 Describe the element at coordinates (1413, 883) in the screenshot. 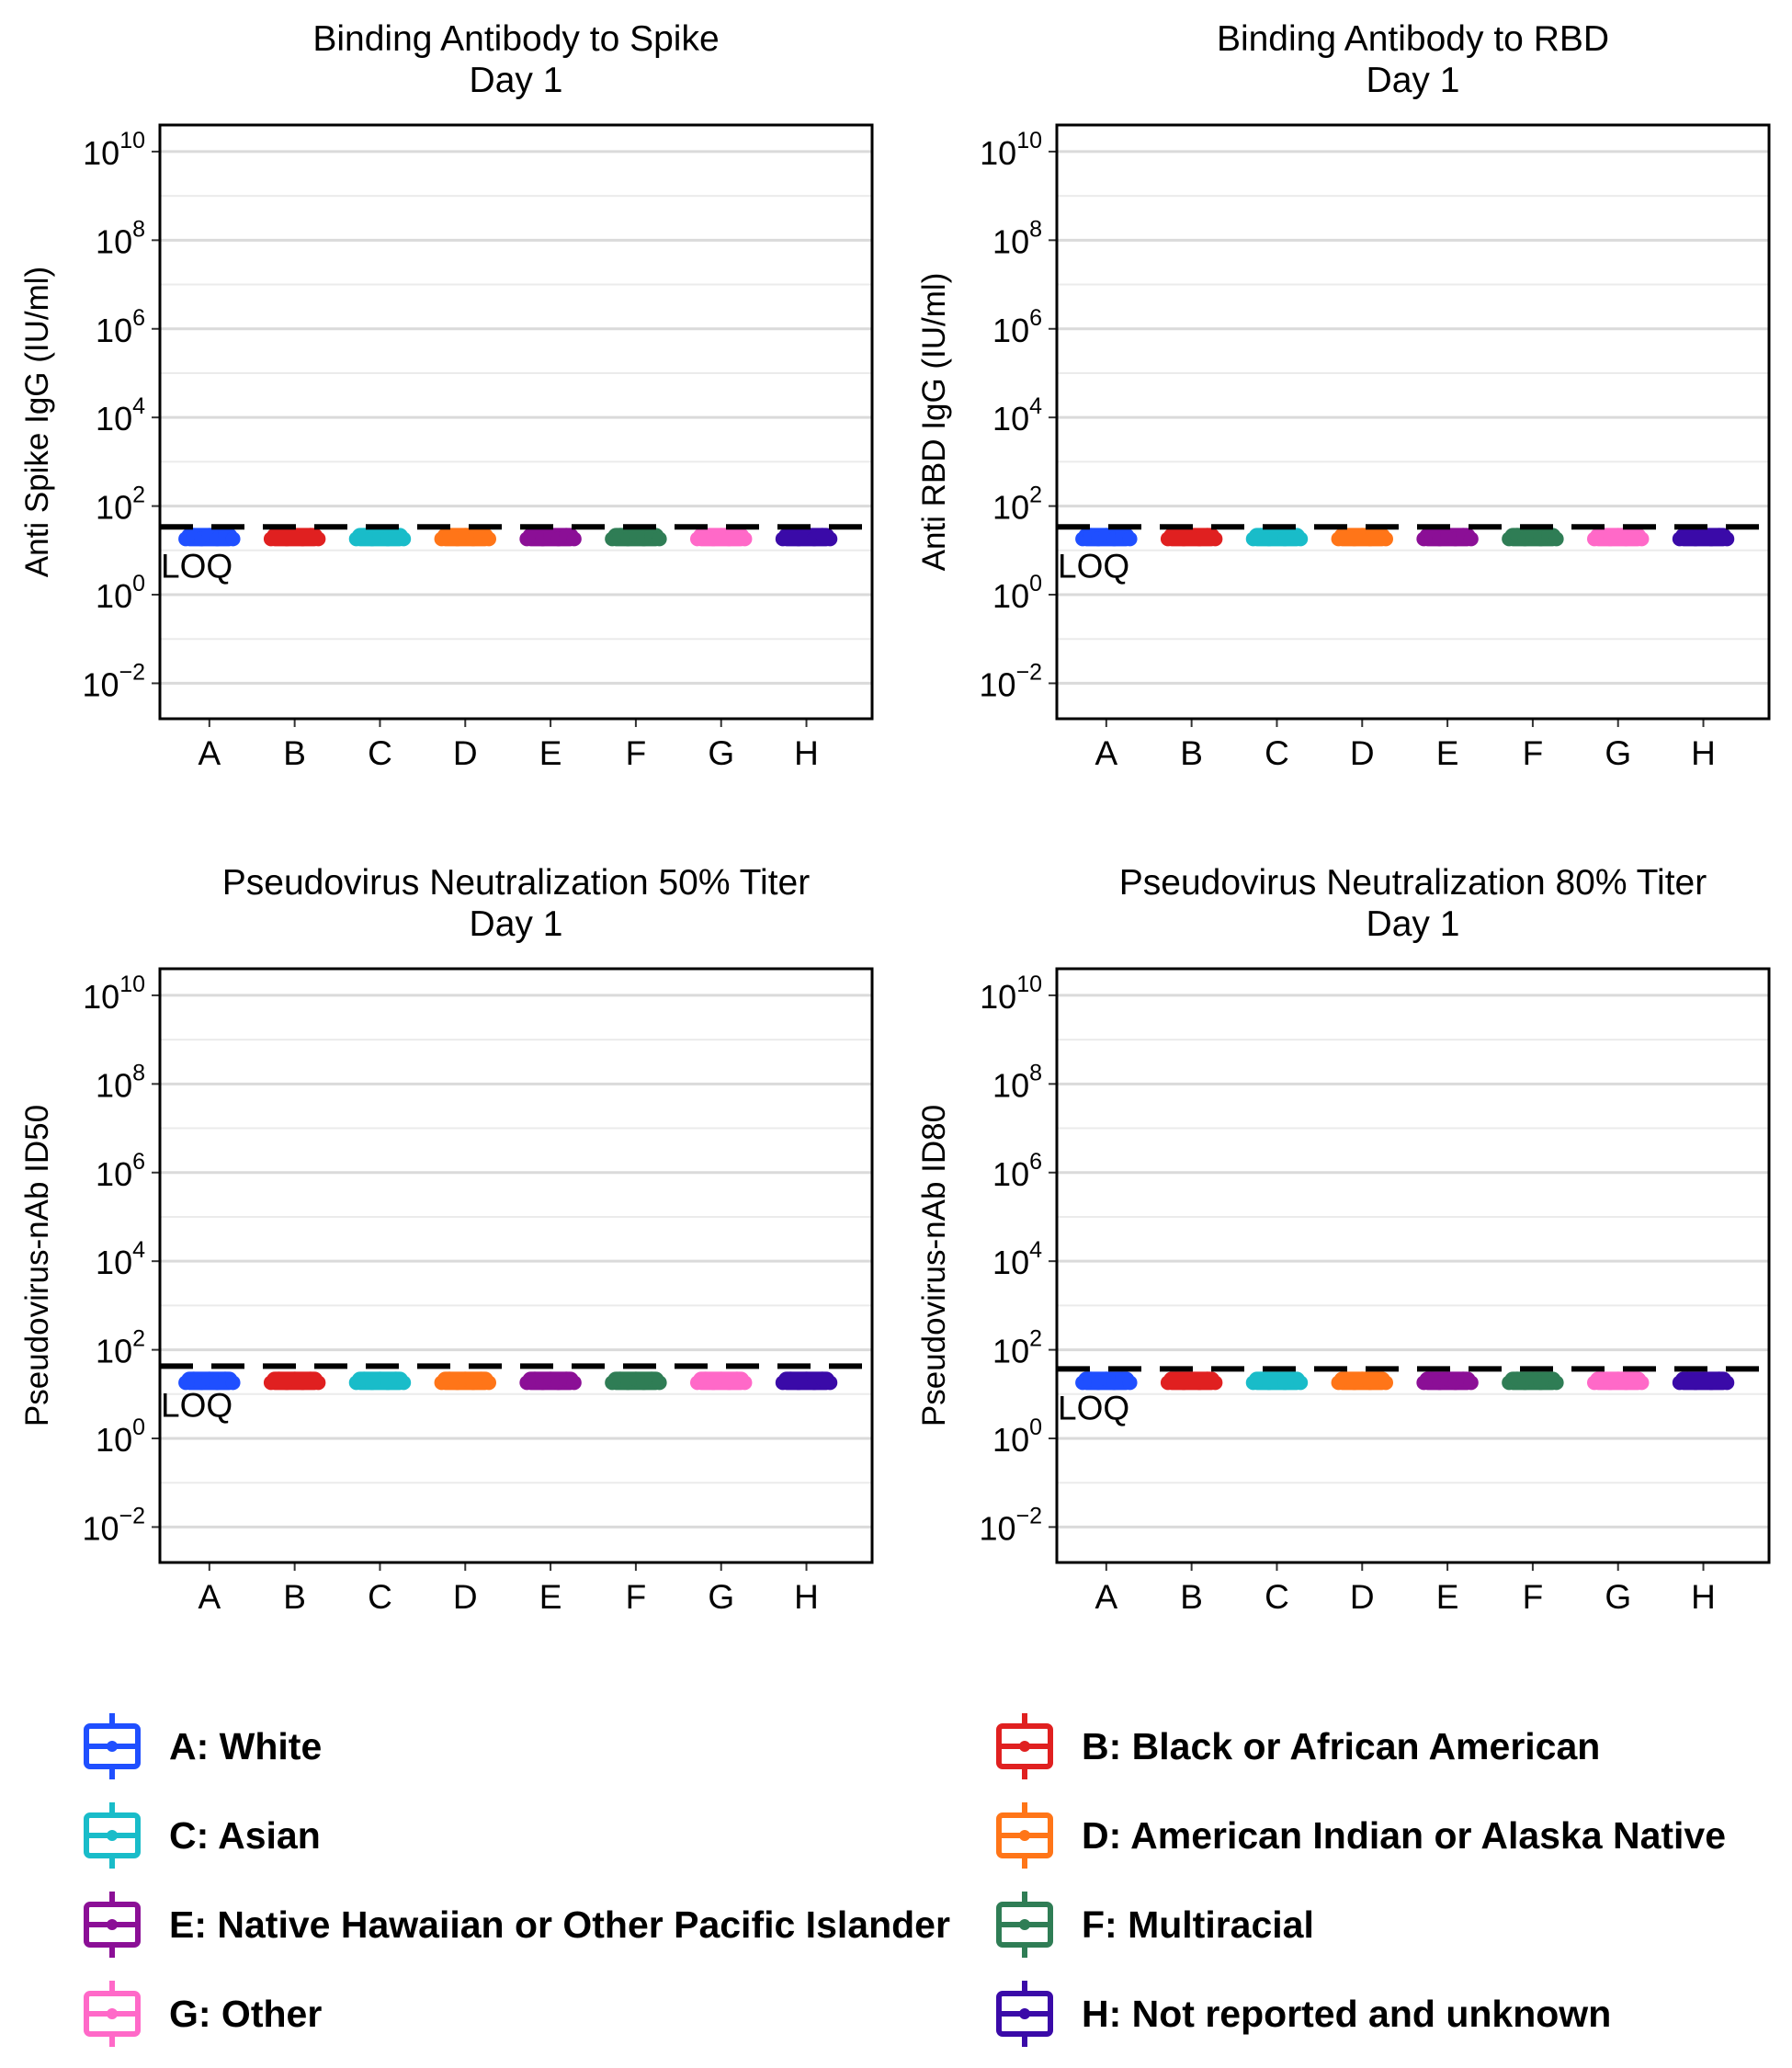

I see `chart-title: Pseudovirus Neutralization 80% Titer` at that location.